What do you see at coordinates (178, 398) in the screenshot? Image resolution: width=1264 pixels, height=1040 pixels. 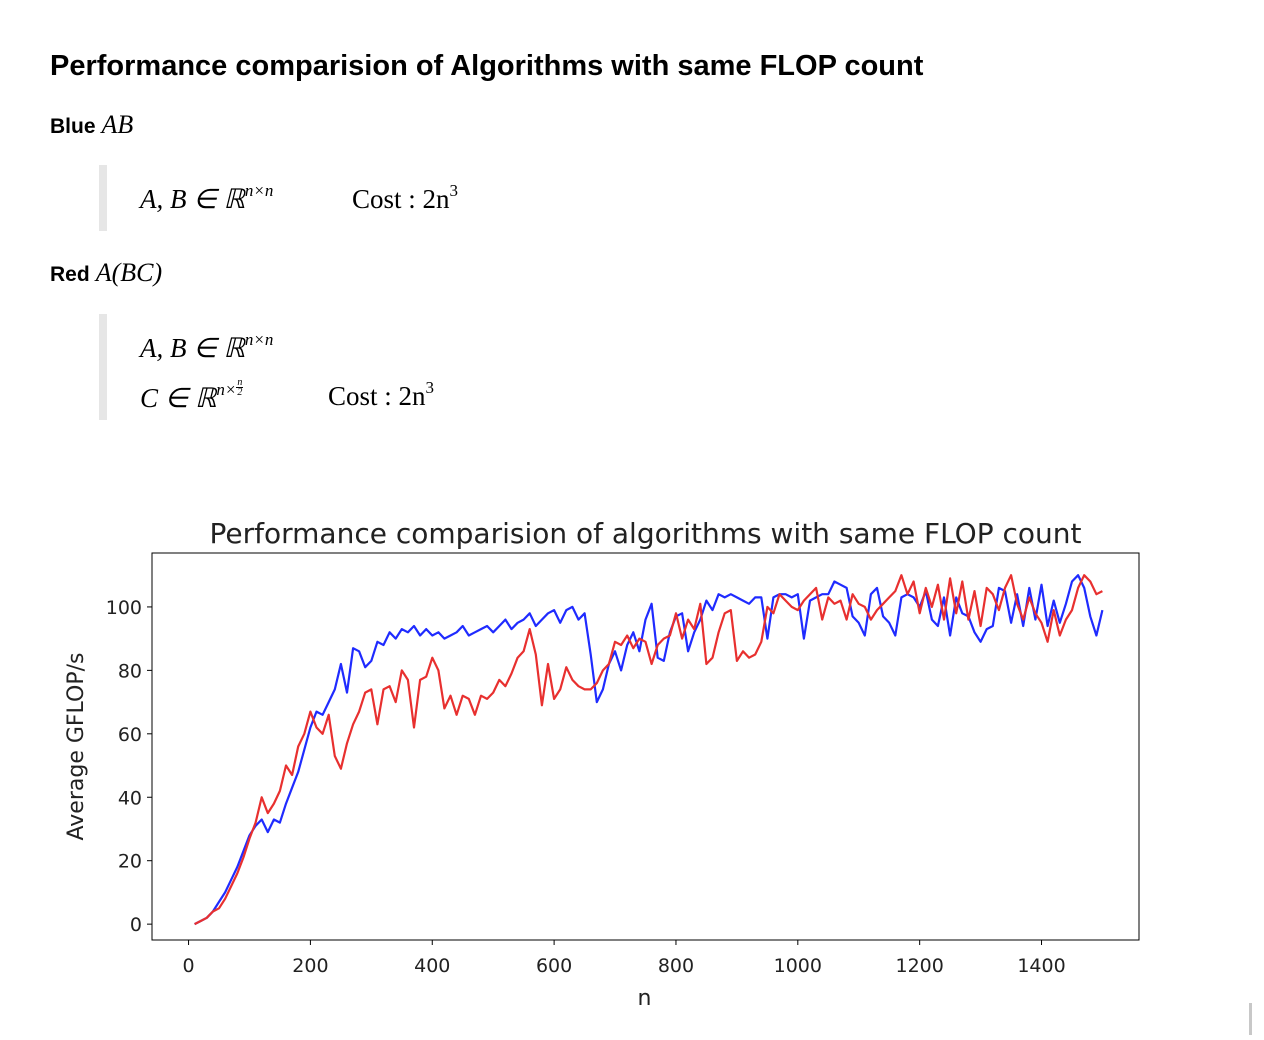 I see `red-matrix-dims-c-base: C ∈ ℝ` at bounding box center [178, 398].